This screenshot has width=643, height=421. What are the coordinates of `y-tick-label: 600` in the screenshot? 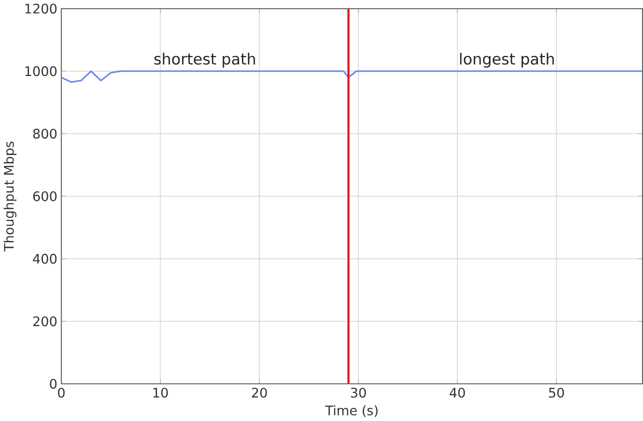 It's located at (45, 196).